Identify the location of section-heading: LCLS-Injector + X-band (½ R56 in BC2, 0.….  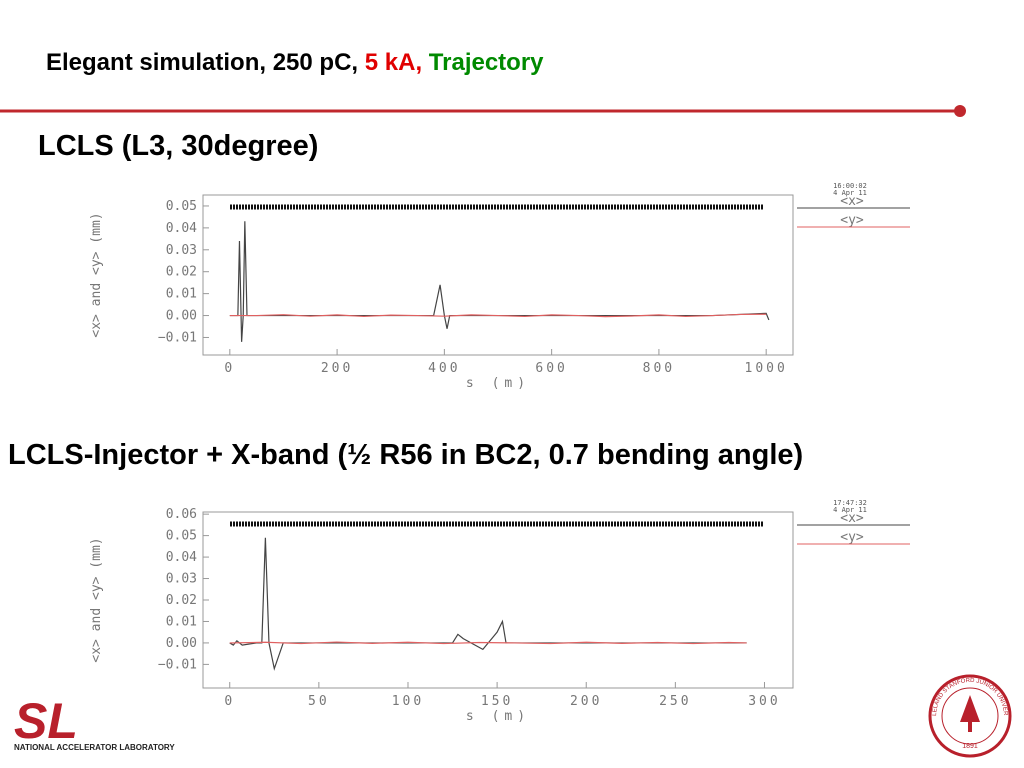
(405, 455).